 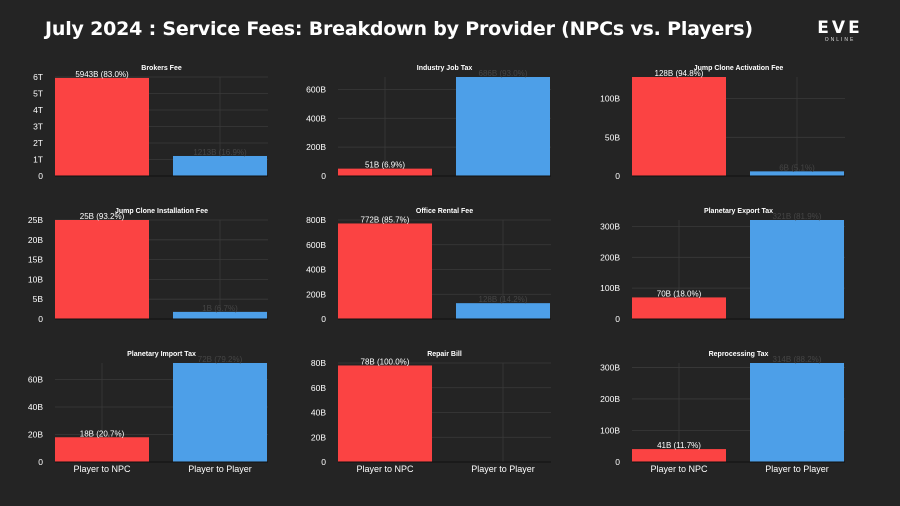 What do you see at coordinates (444, 354) in the screenshot?
I see `chart-title: Repair Bill` at bounding box center [444, 354].